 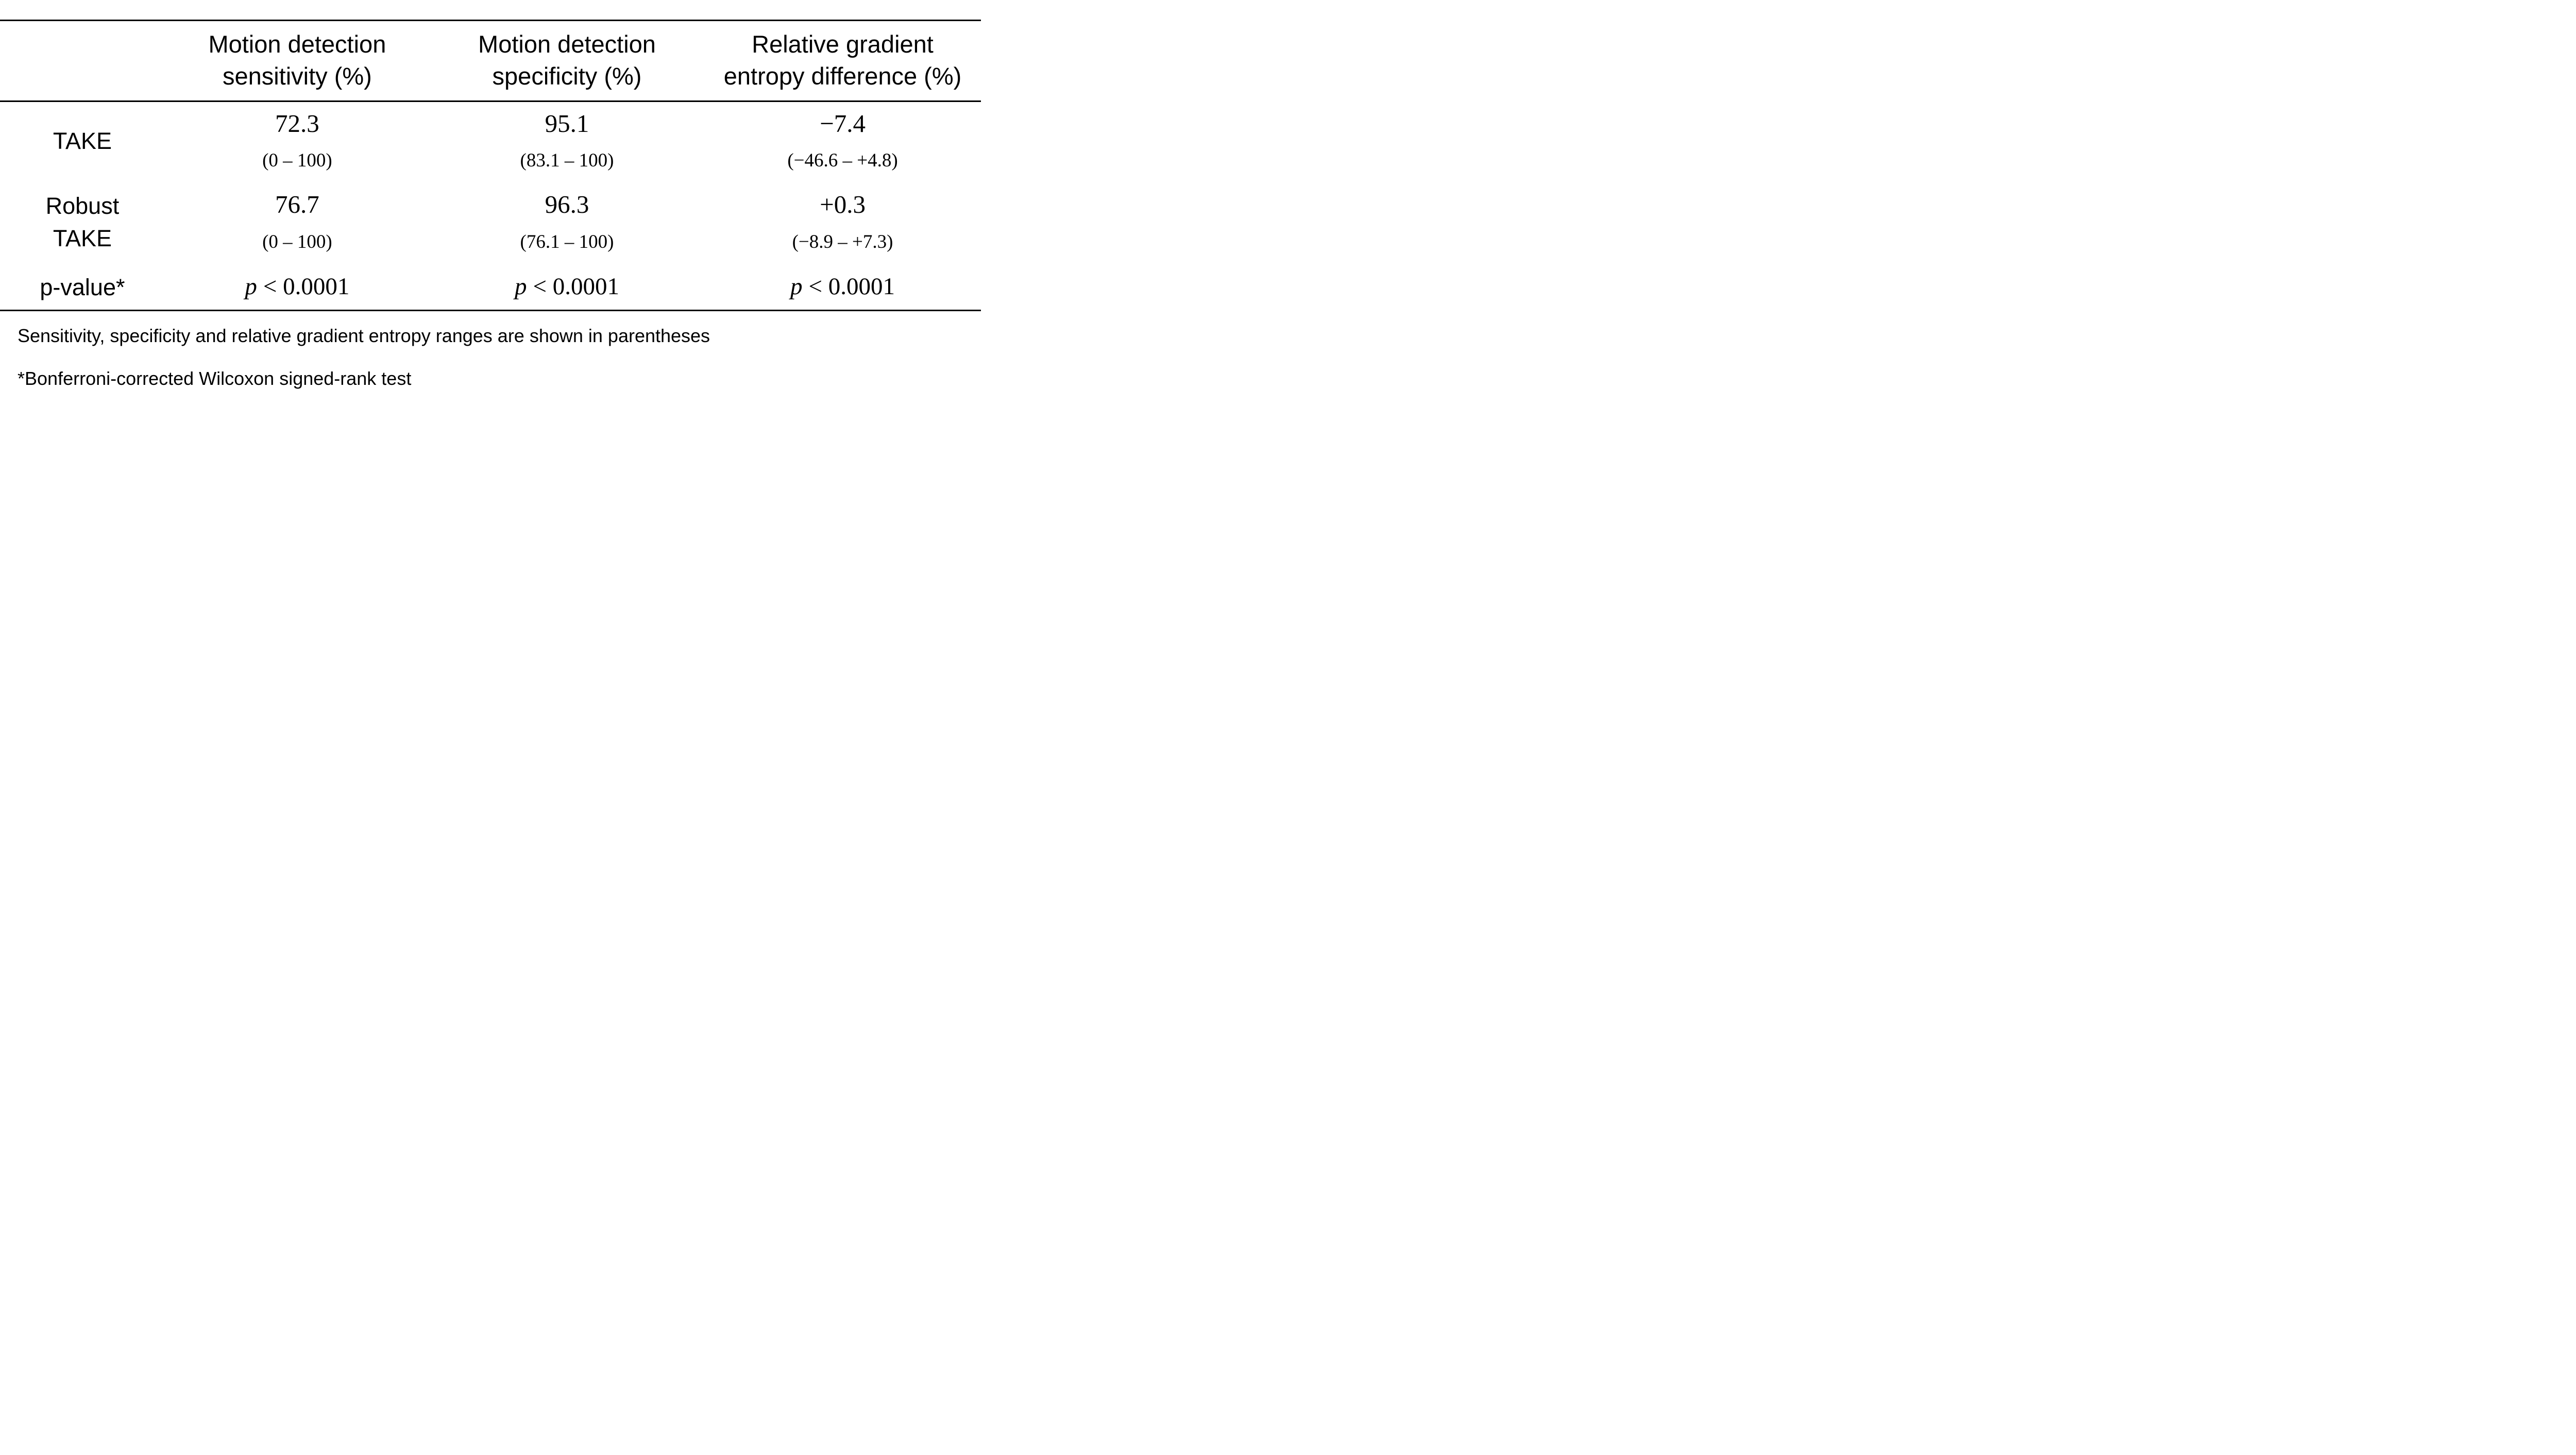 I want to click on cell-value: 95.1, so click(x=567, y=123).